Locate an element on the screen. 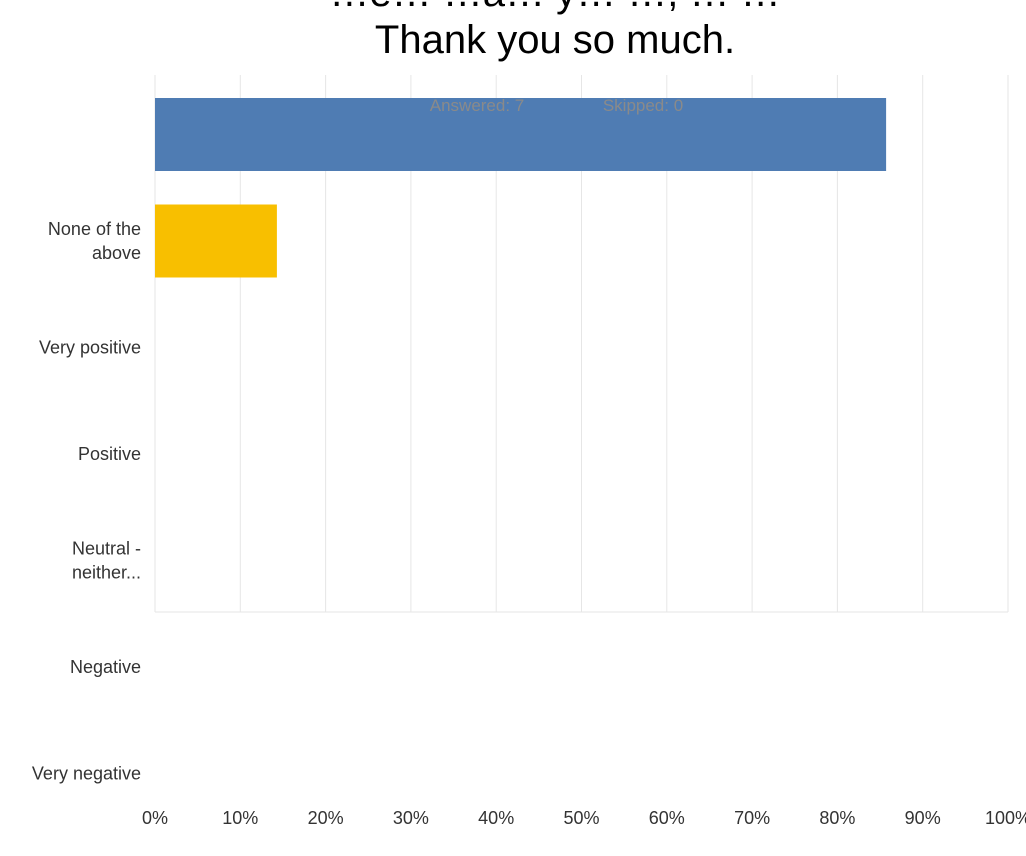 The image size is (1026, 856). category-label: Positive is located at coordinates (109, 454).